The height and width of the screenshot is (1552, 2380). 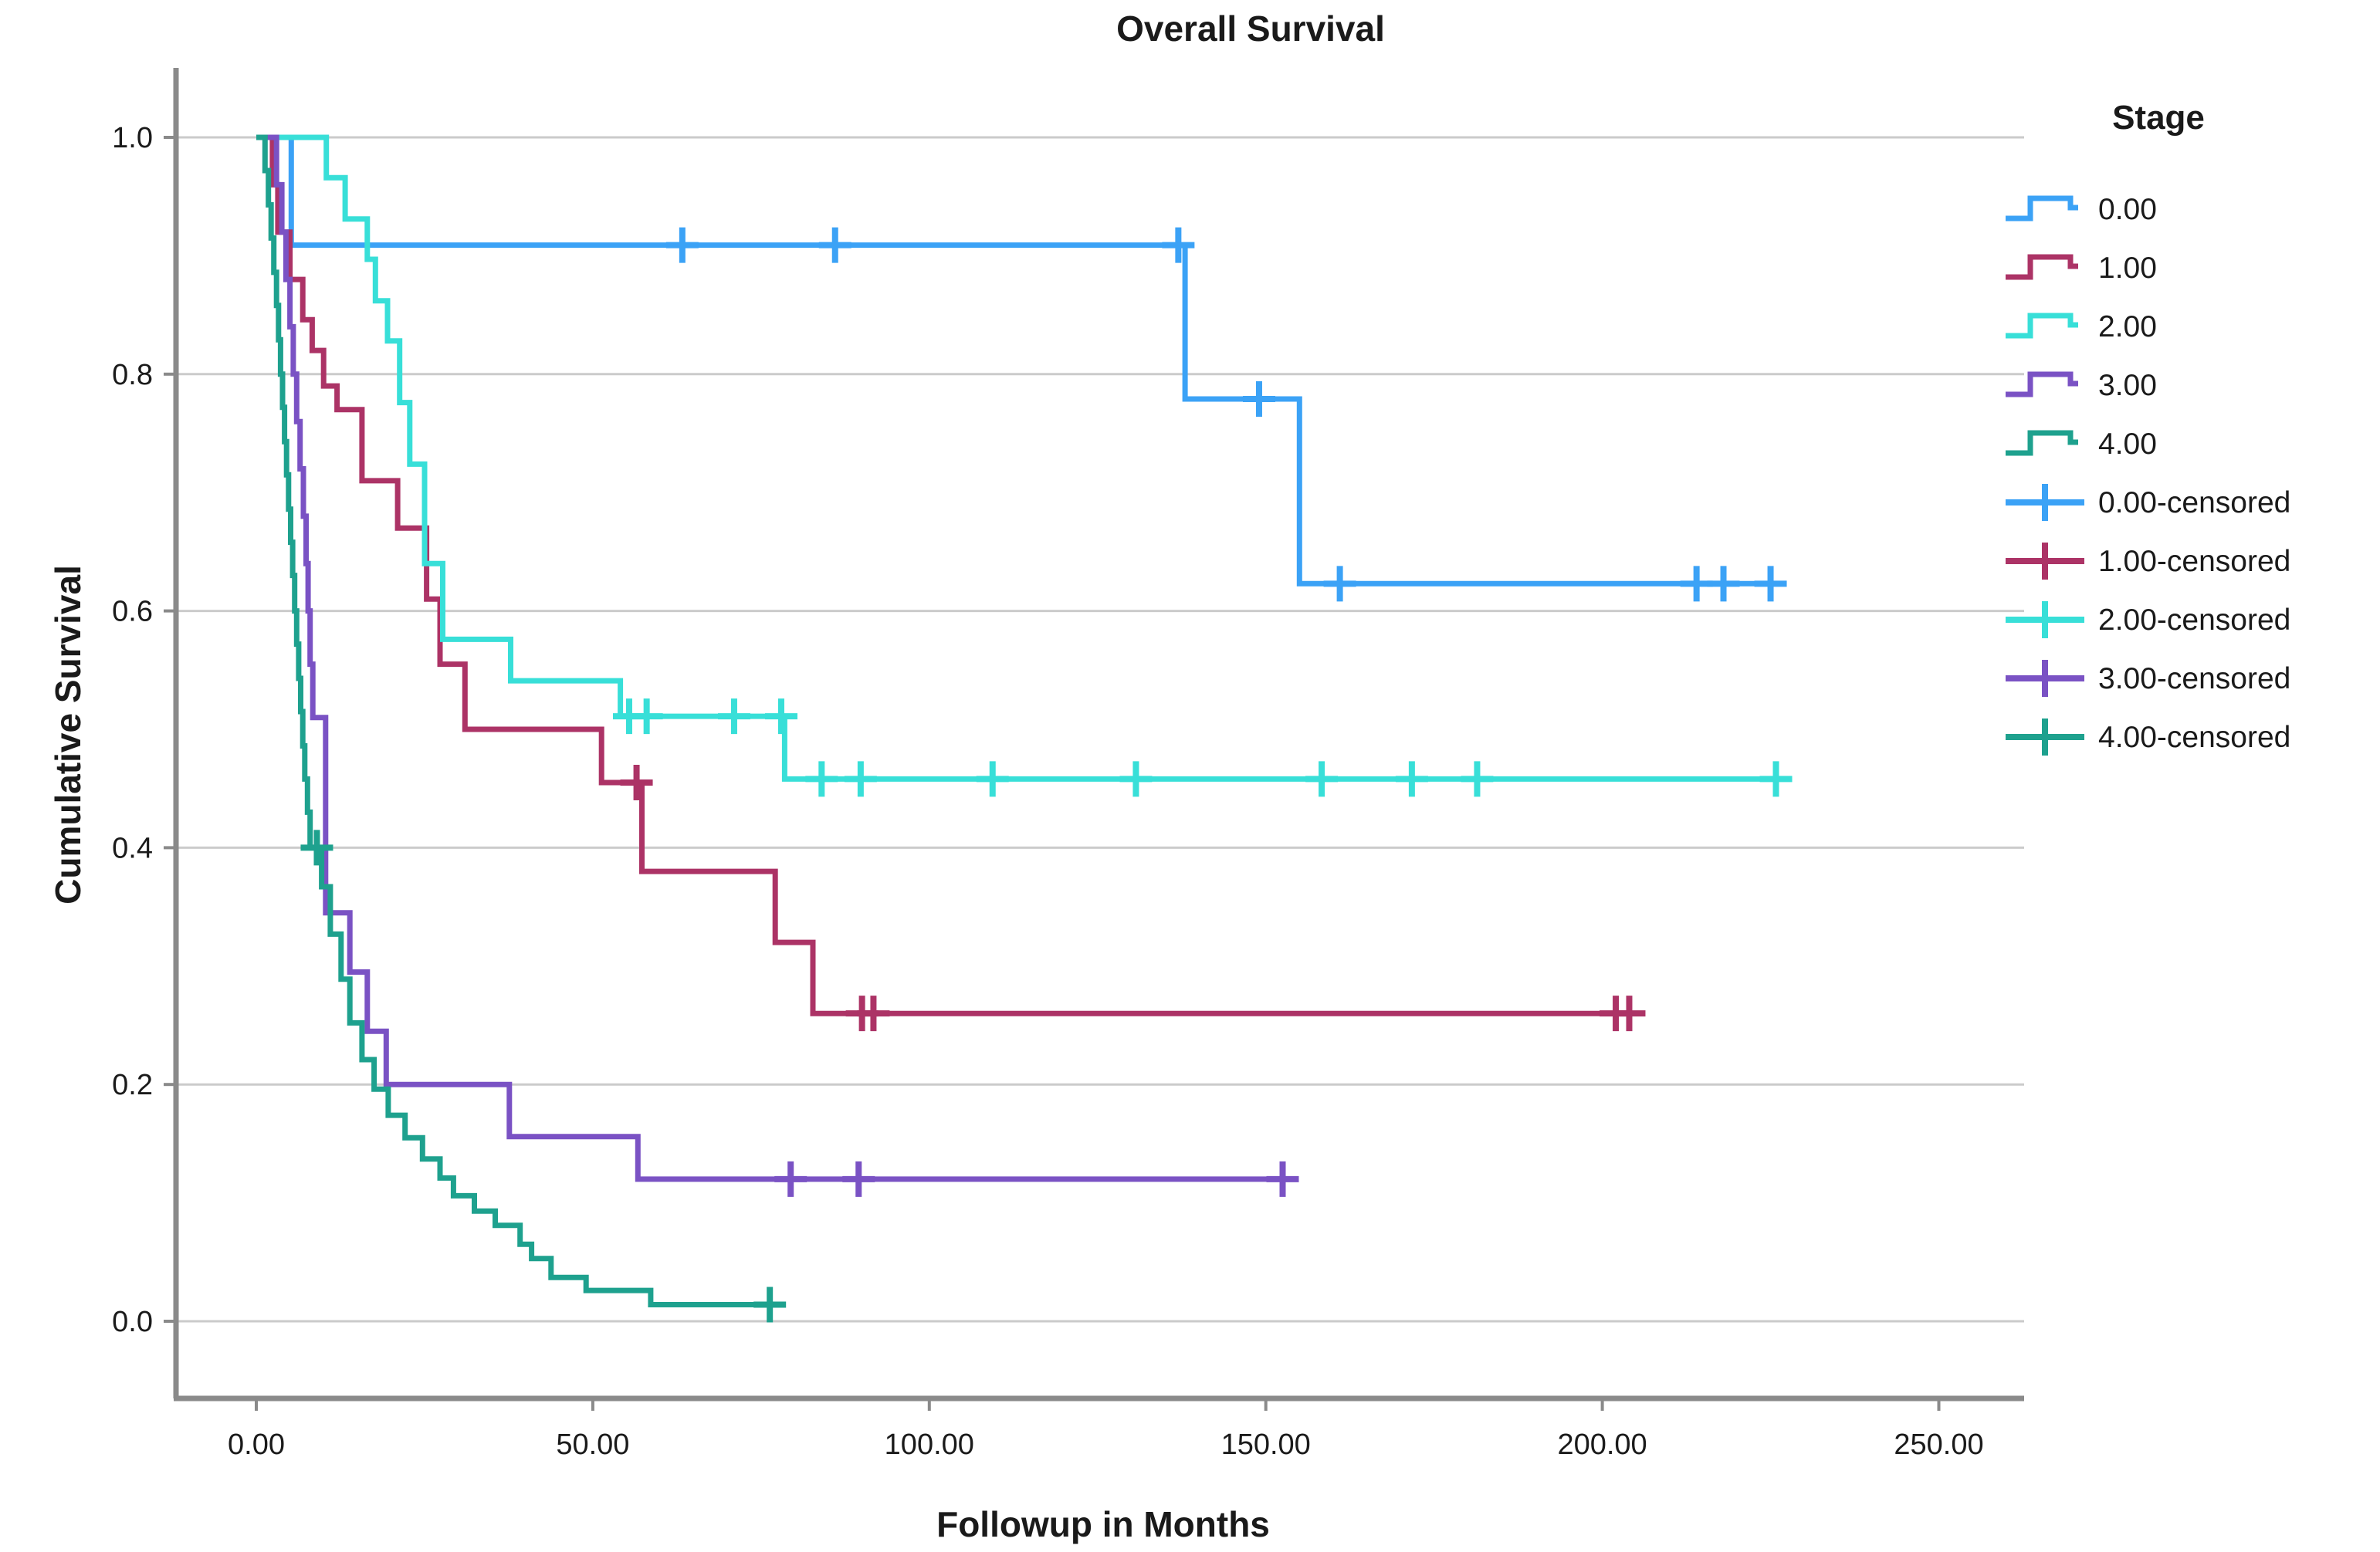 I want to click on x-tick-label: 150.00, so click(x=1266, y=1445).